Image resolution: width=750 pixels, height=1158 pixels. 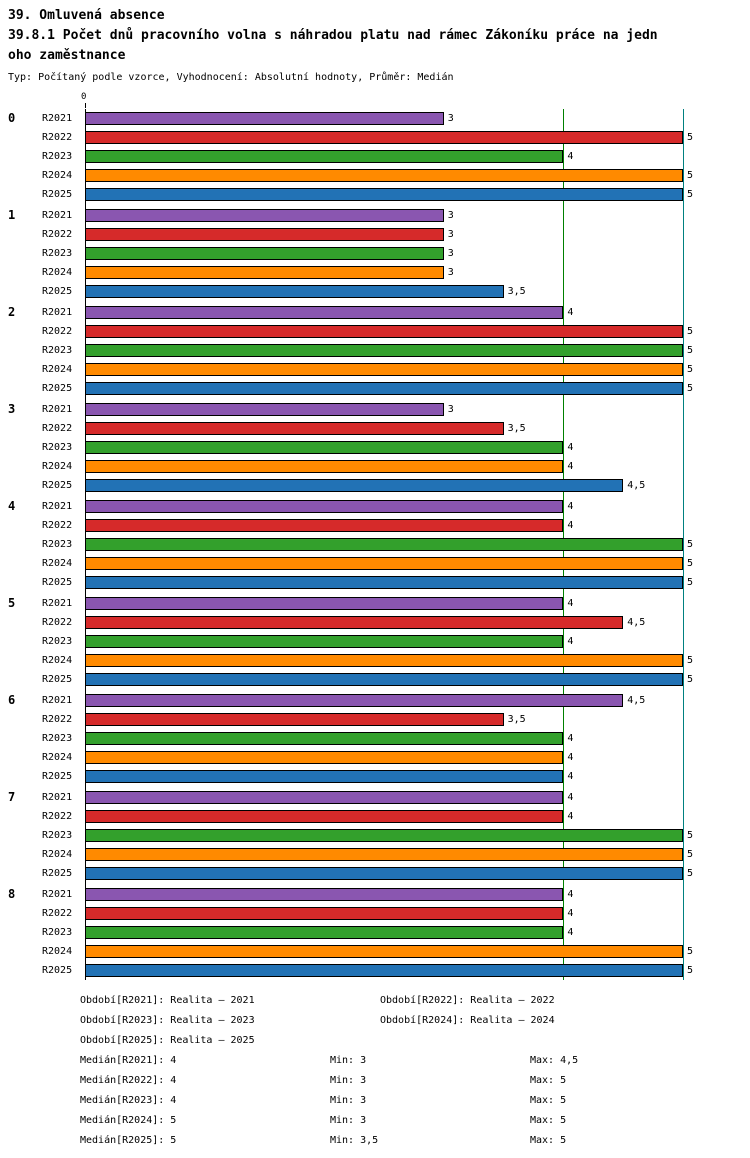 I want to click on bar-row: 2 R2021 4, so click(x=375, y=312).